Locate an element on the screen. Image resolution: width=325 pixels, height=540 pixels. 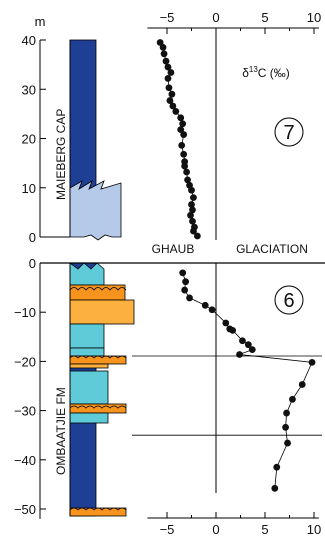
x-tick-label-top: 5 is located at coordinates (264, 17).